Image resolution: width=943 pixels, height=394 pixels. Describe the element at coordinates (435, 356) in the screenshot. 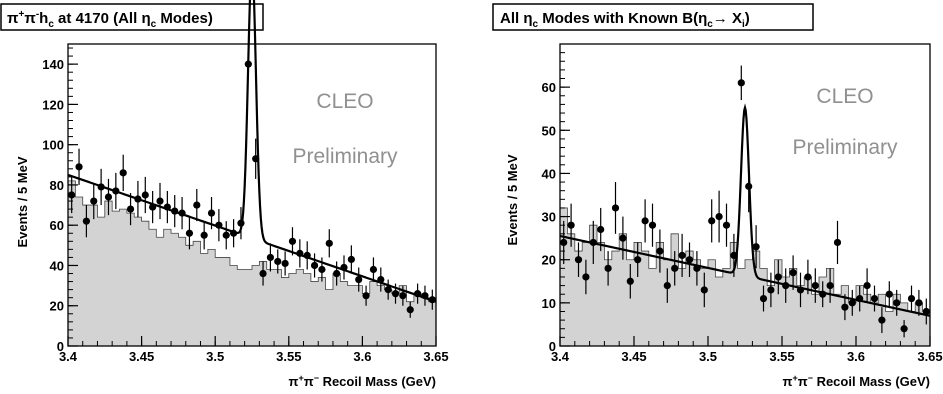

I see `left-x-tick-label: 3.65` at that location.